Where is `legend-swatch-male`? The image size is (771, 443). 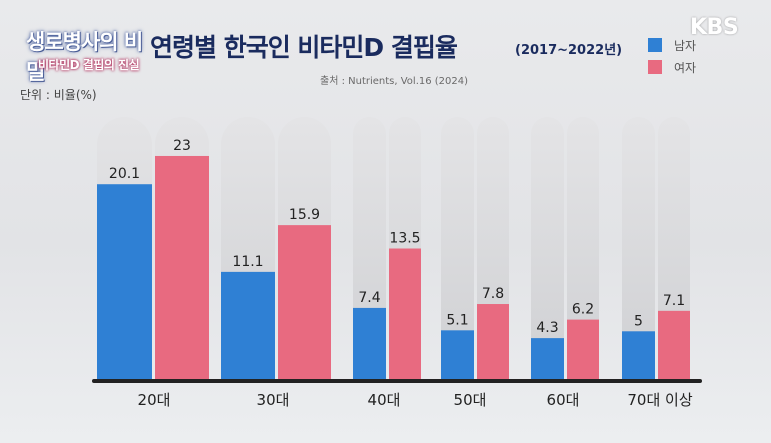 legend-swatch-male is located at coordinates (655, 45).